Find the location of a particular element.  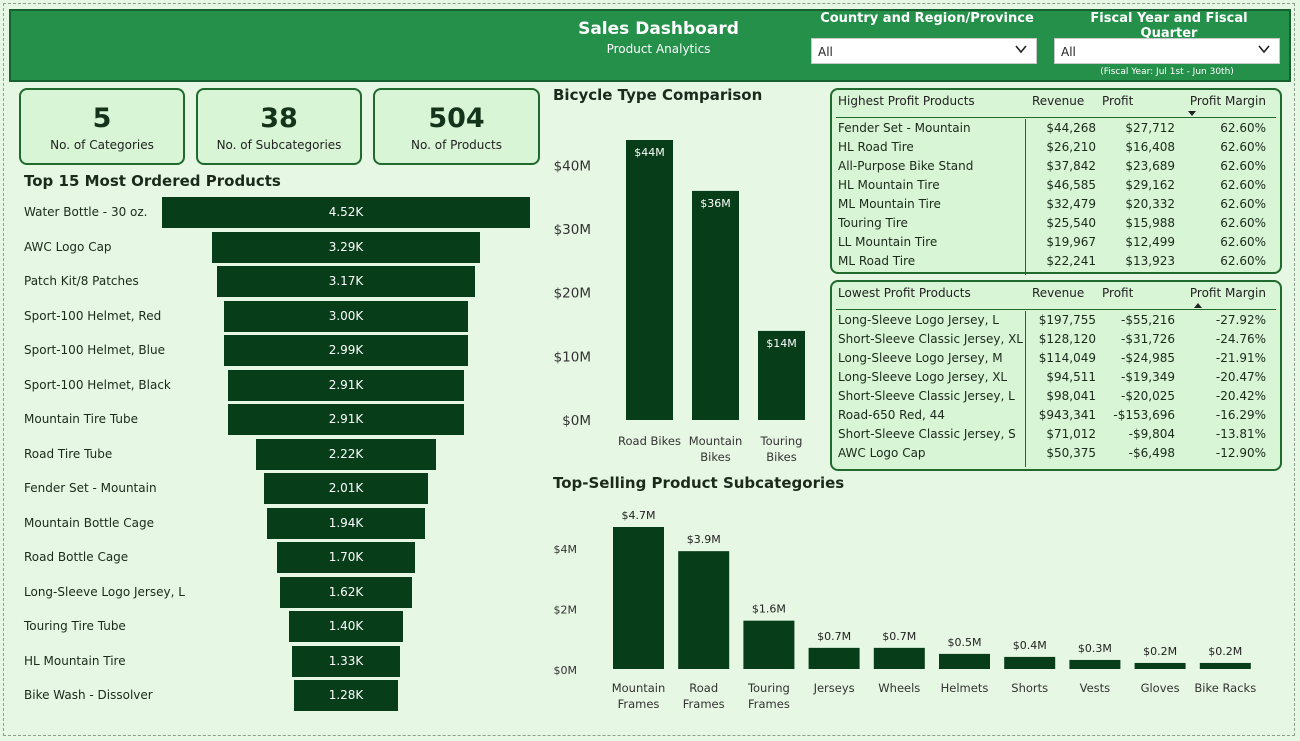

y-tick-label: $10M is located at coordinates (572, 357).